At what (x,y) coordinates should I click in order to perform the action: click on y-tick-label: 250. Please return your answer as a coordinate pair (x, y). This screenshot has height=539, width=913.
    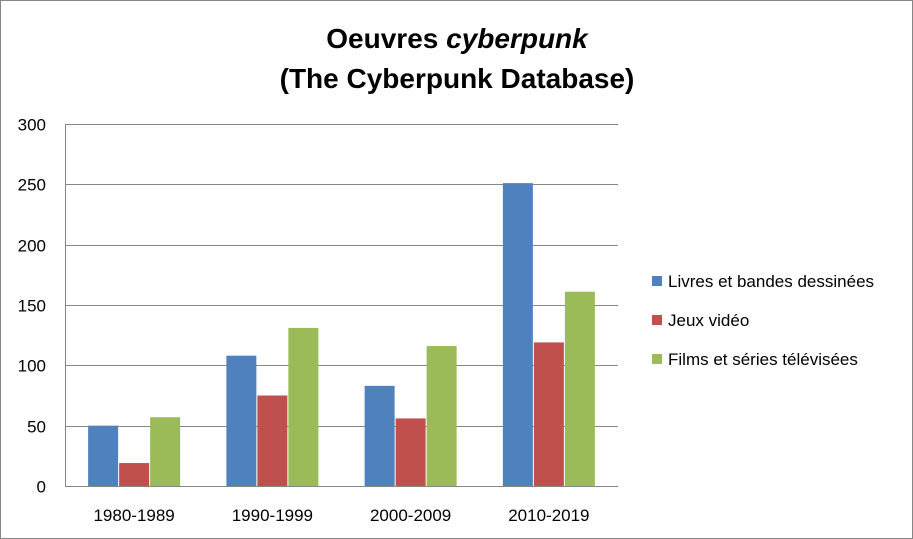
    Looking at the image, I should click on (32, 185).